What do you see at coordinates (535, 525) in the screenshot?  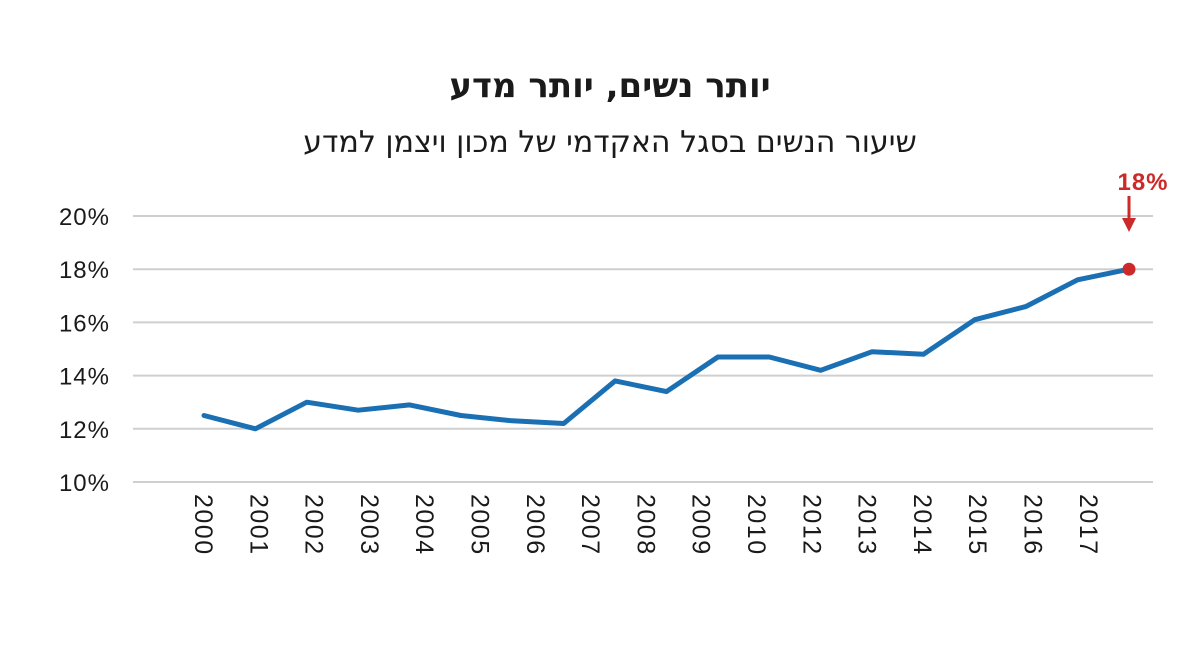 I see `x-tick-label: 2006` at bounding box center [535, 525].